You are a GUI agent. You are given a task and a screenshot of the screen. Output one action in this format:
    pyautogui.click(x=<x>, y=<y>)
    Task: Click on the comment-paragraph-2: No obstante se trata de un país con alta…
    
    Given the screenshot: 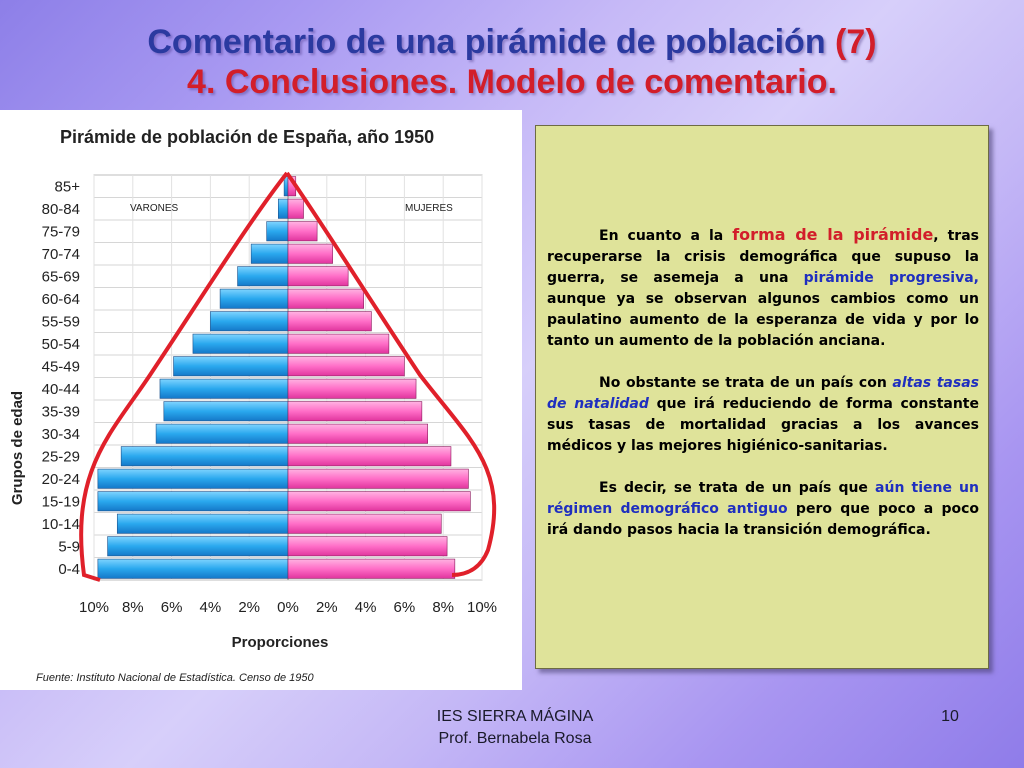 What is the action you would take?
    pyautogui.click(x=763, y=414)
    